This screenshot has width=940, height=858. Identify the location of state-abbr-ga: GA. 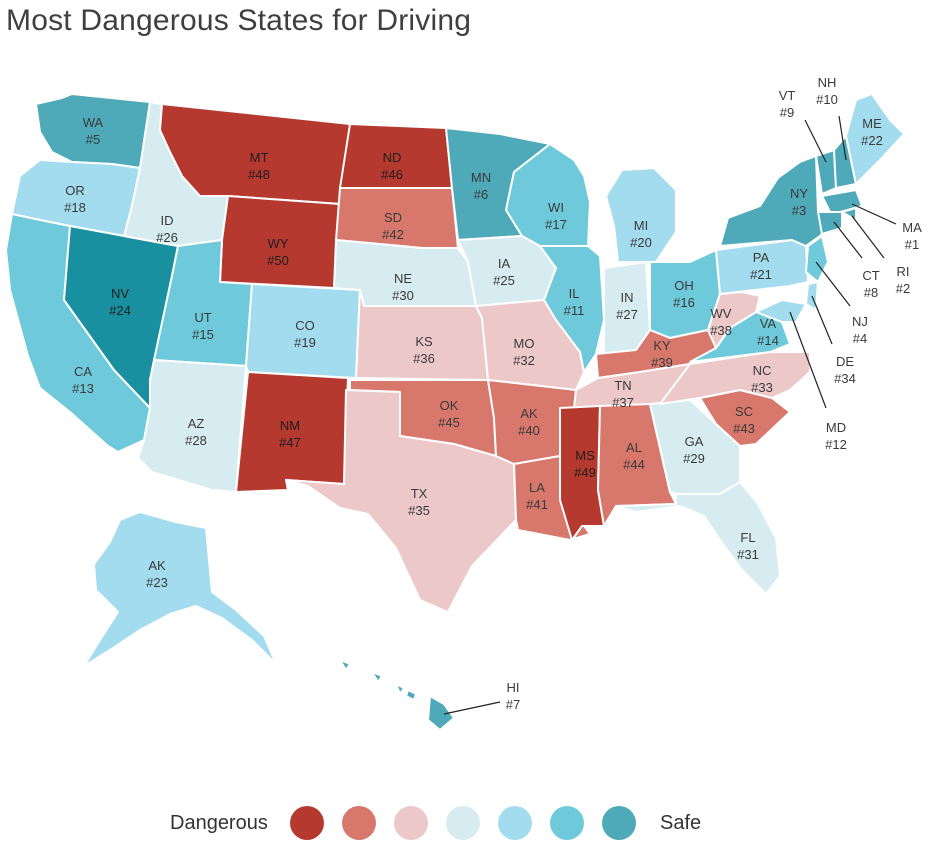
(694, 441).